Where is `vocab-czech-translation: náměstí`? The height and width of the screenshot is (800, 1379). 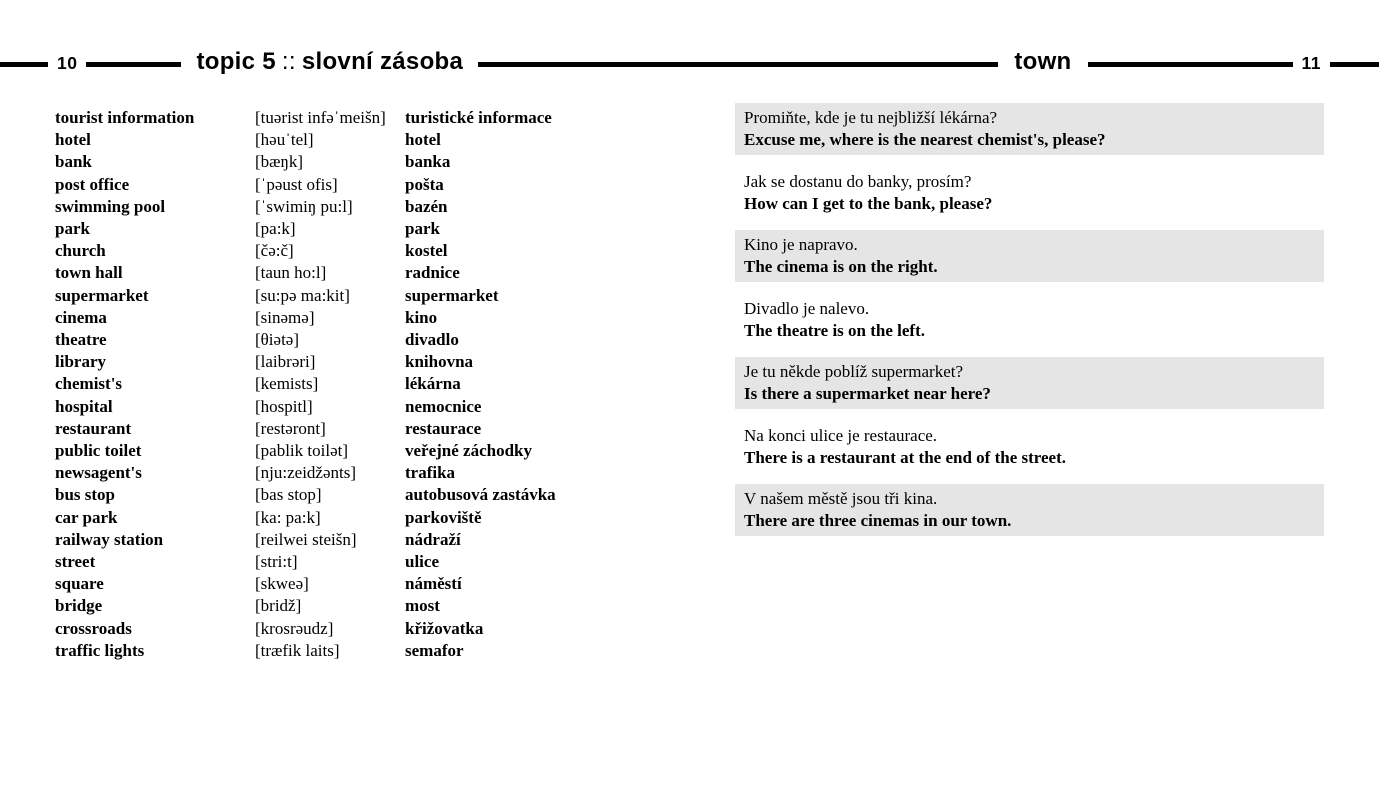 vocab-czech-translation: náměstí is located at coordinates (433, 584).